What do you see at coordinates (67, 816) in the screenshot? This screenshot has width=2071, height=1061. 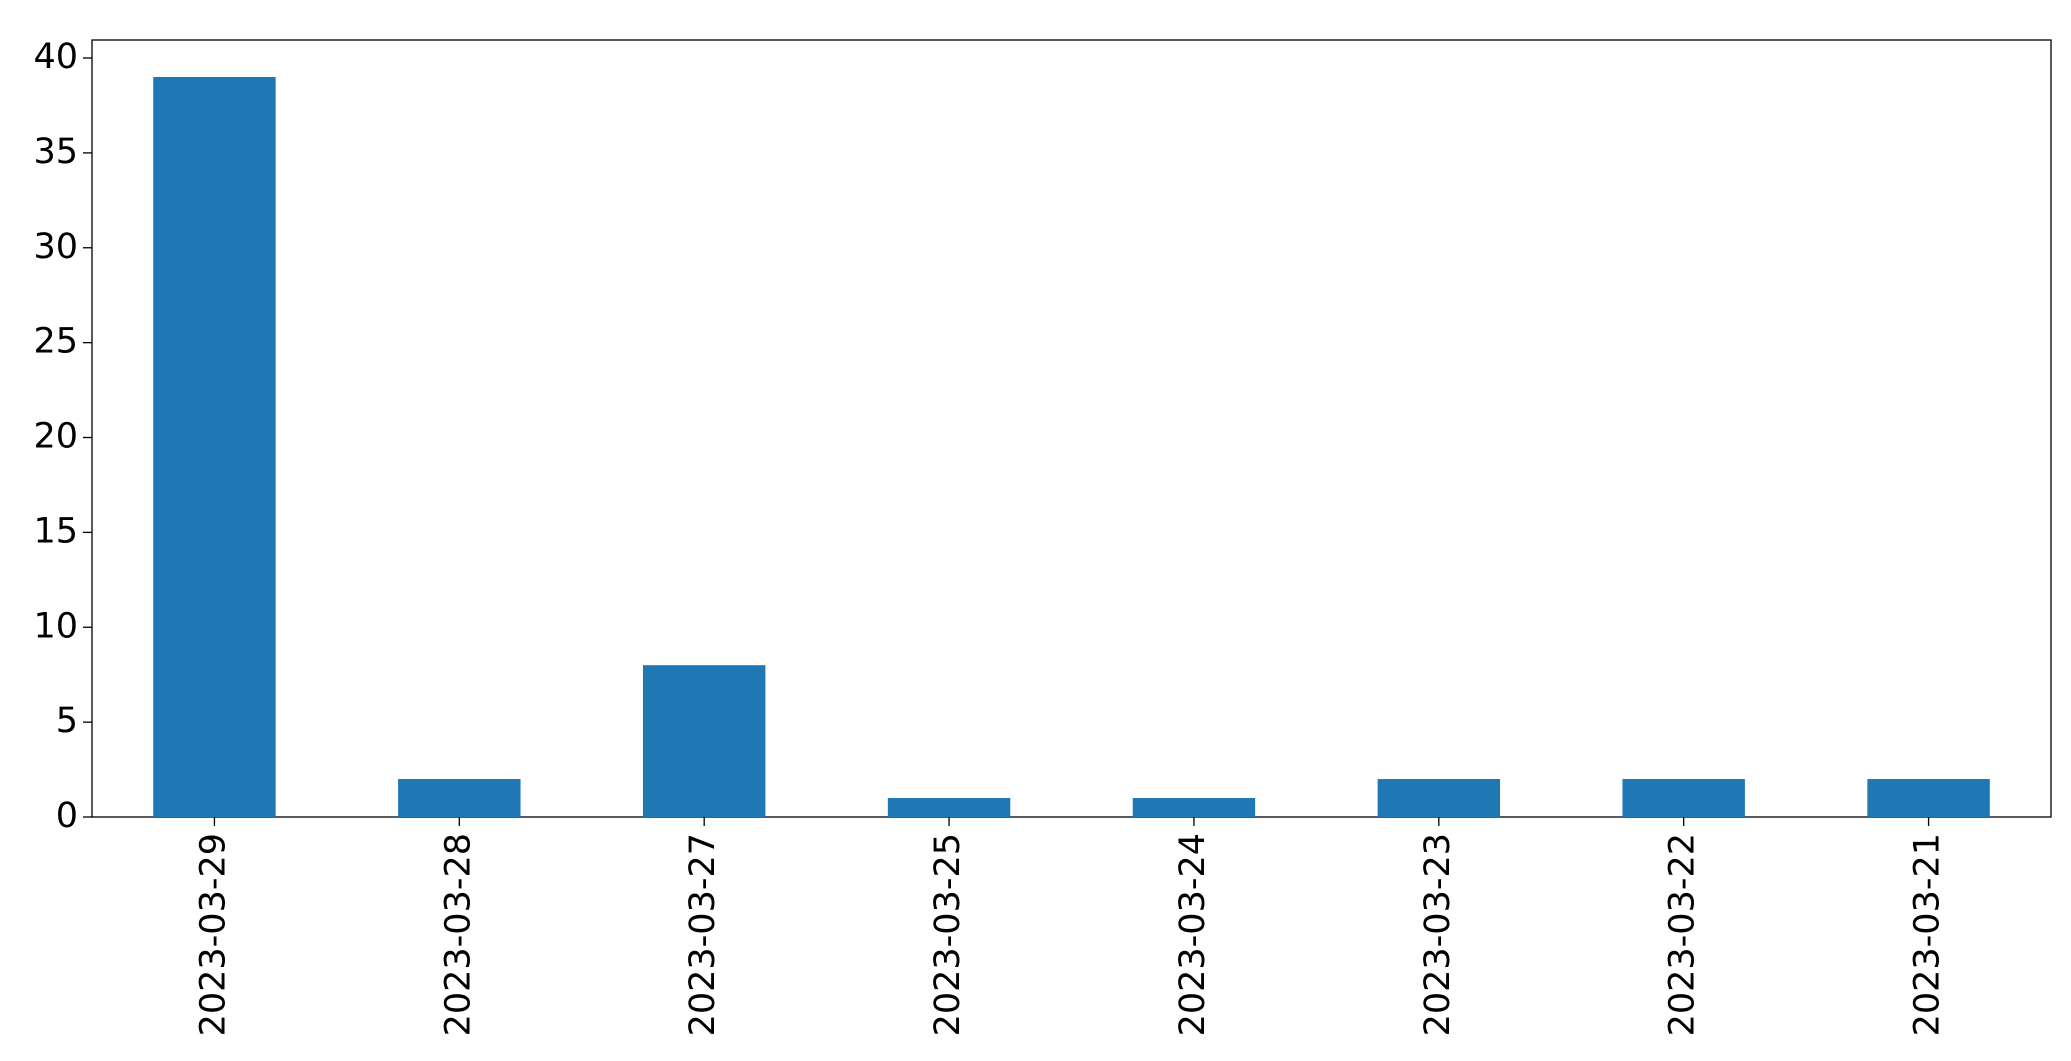 I see `y-tick-label: 0` at bounding box center [67, 816].